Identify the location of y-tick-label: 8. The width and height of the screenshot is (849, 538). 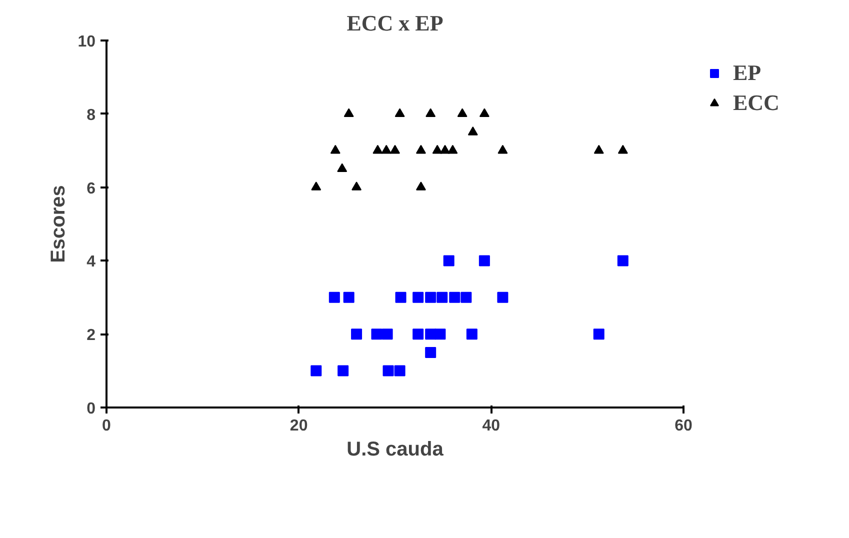
(91, 115).